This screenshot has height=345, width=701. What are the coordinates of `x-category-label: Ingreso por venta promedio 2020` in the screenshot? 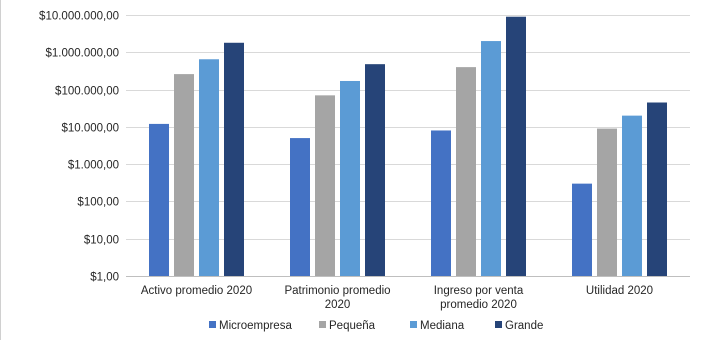 It's located at (479, 298).